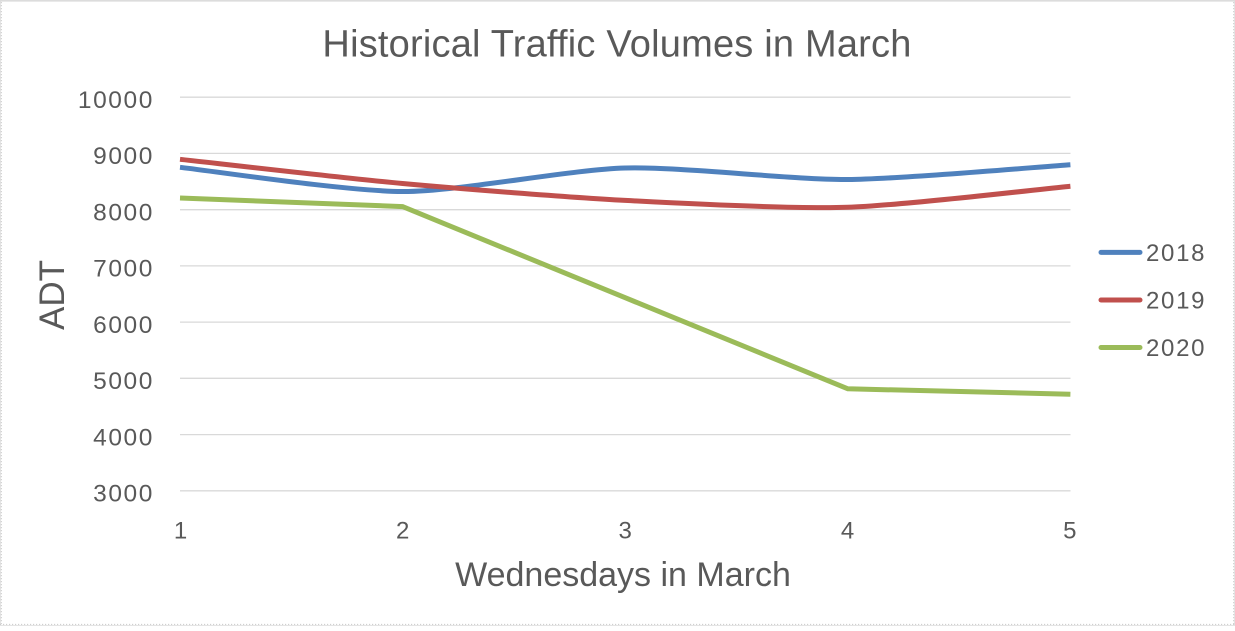 This screenshot has height=631, width=1235. I want to click on svg-text: 6000, so click(123, 325).